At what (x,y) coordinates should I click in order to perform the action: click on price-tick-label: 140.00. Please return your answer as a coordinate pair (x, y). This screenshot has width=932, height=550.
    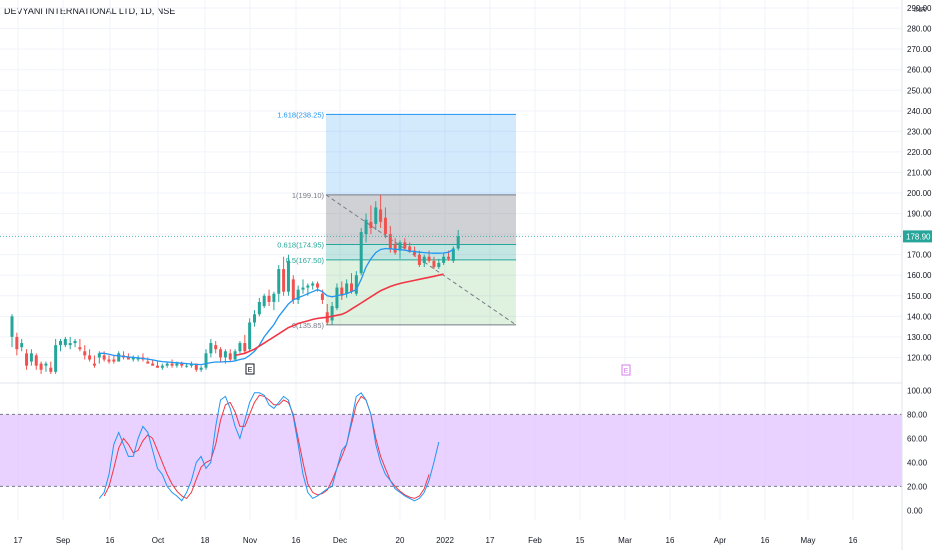
    Looking at the image, I should click on (919, 316).